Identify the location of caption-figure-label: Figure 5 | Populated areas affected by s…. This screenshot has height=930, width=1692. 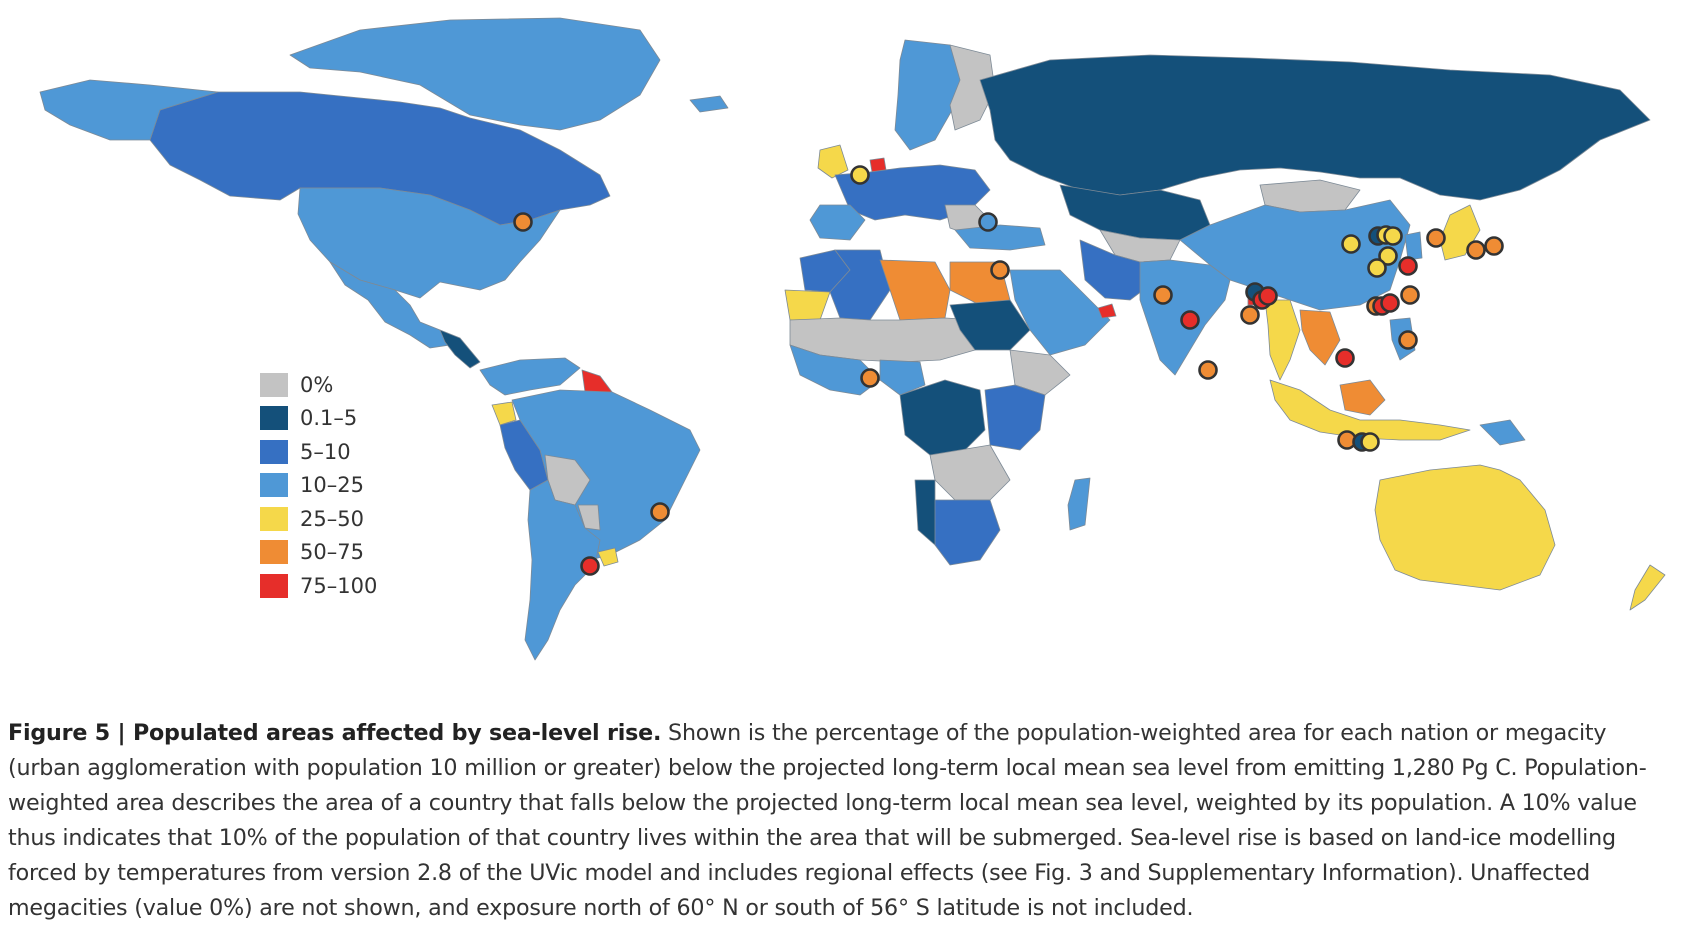
(335, 733).